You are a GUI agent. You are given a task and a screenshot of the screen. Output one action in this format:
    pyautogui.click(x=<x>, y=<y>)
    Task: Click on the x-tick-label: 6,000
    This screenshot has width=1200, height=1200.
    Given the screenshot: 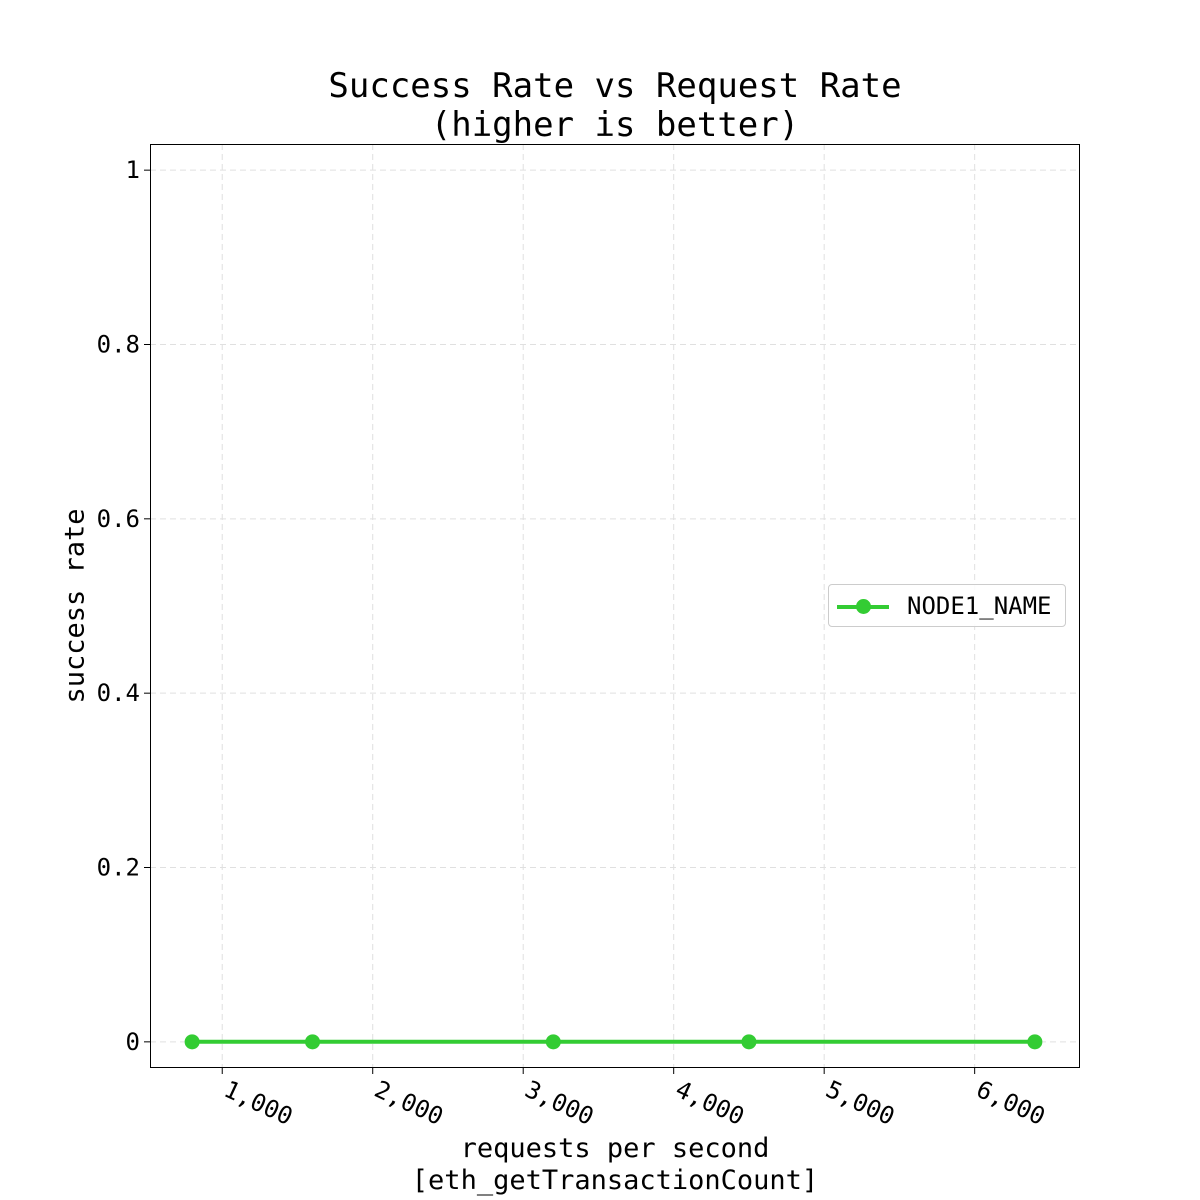 What is the action you would take?
    pyautogui.click(x=1010, y=1103)
    